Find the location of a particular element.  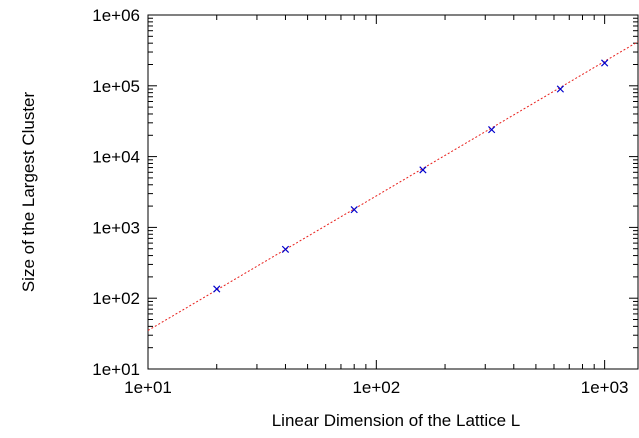

x-tick-label: 1e+02 is located at coordinates (376, 387).